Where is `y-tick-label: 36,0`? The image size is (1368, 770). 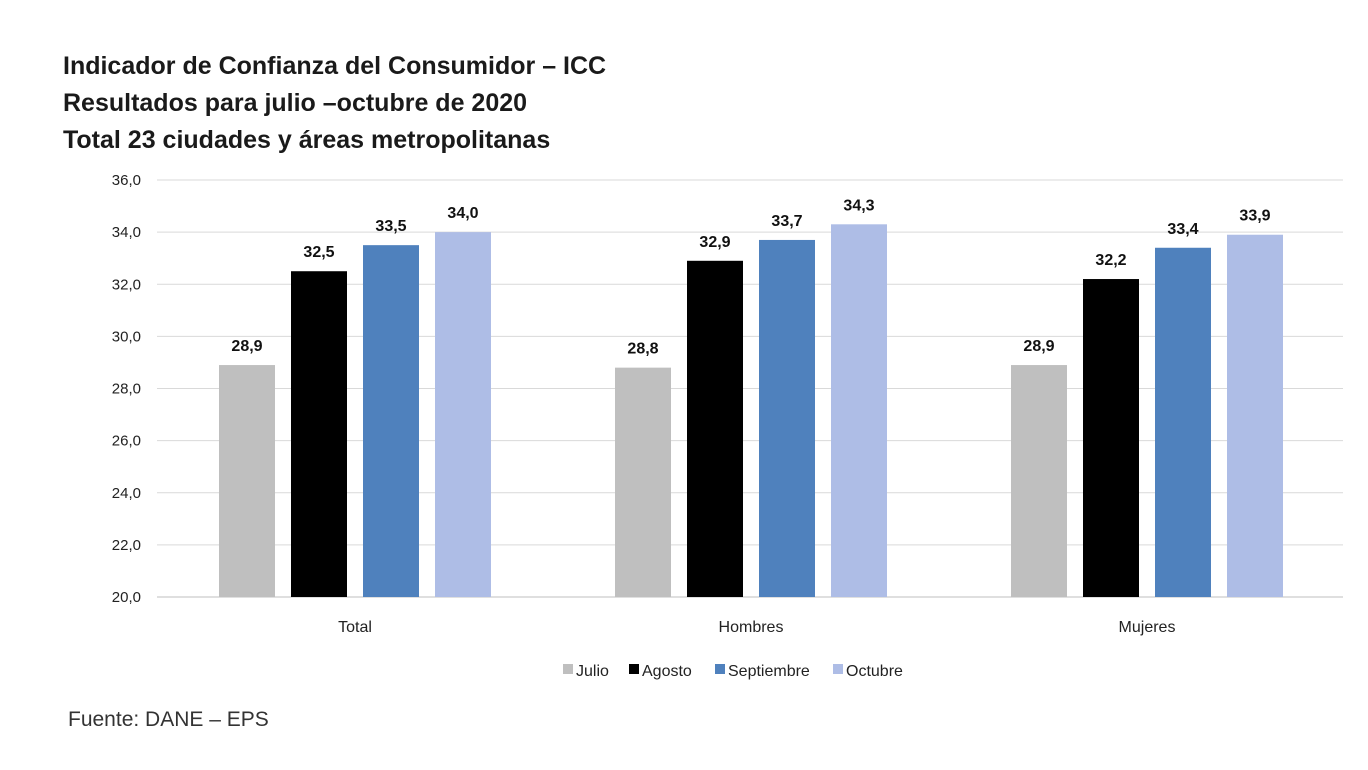 y-tick-label: 36,0 is located at coordinates (126, 180).